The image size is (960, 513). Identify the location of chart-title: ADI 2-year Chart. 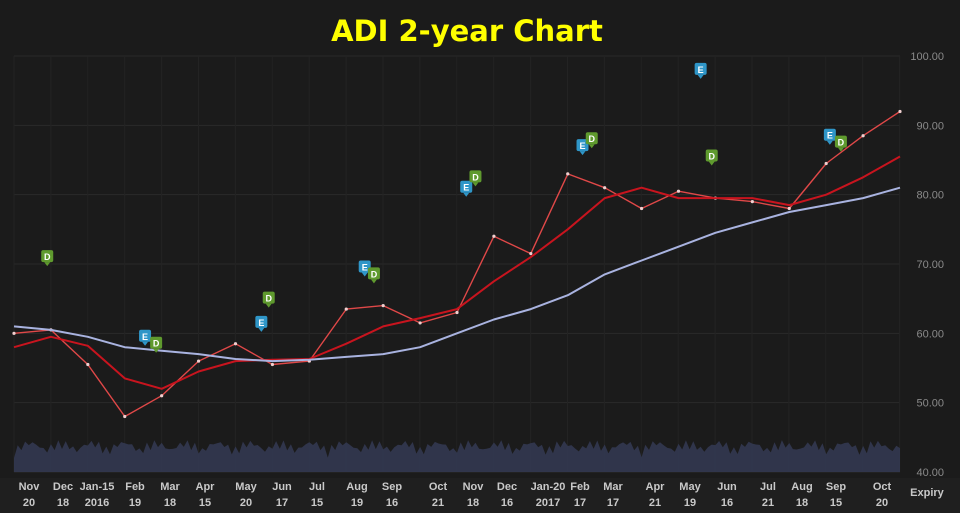
(467, 31).